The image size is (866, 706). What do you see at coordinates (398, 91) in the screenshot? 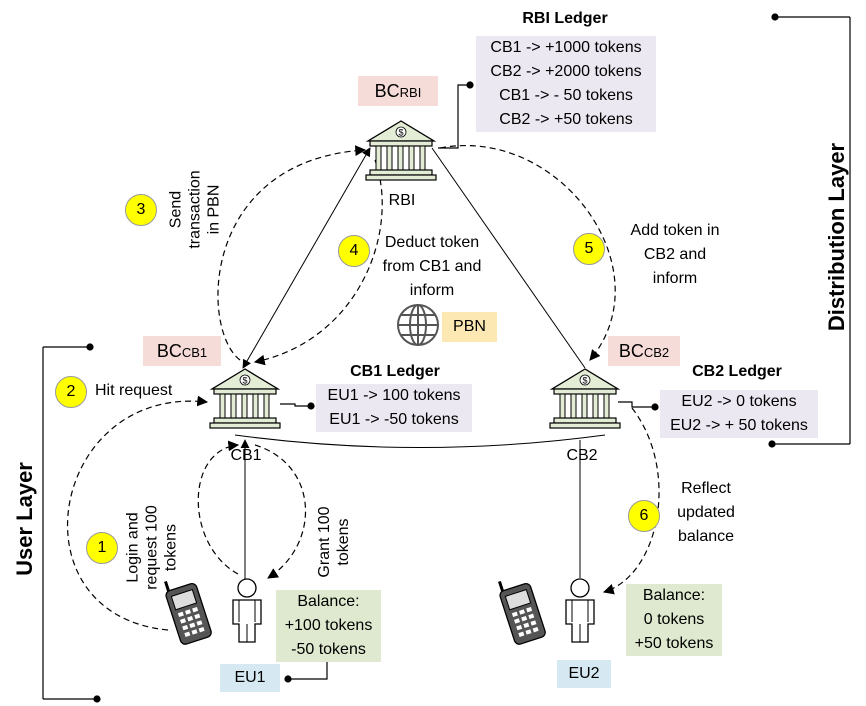
I see `bc-rbi-badge: BCRBI` at bounding box center [398, 91].